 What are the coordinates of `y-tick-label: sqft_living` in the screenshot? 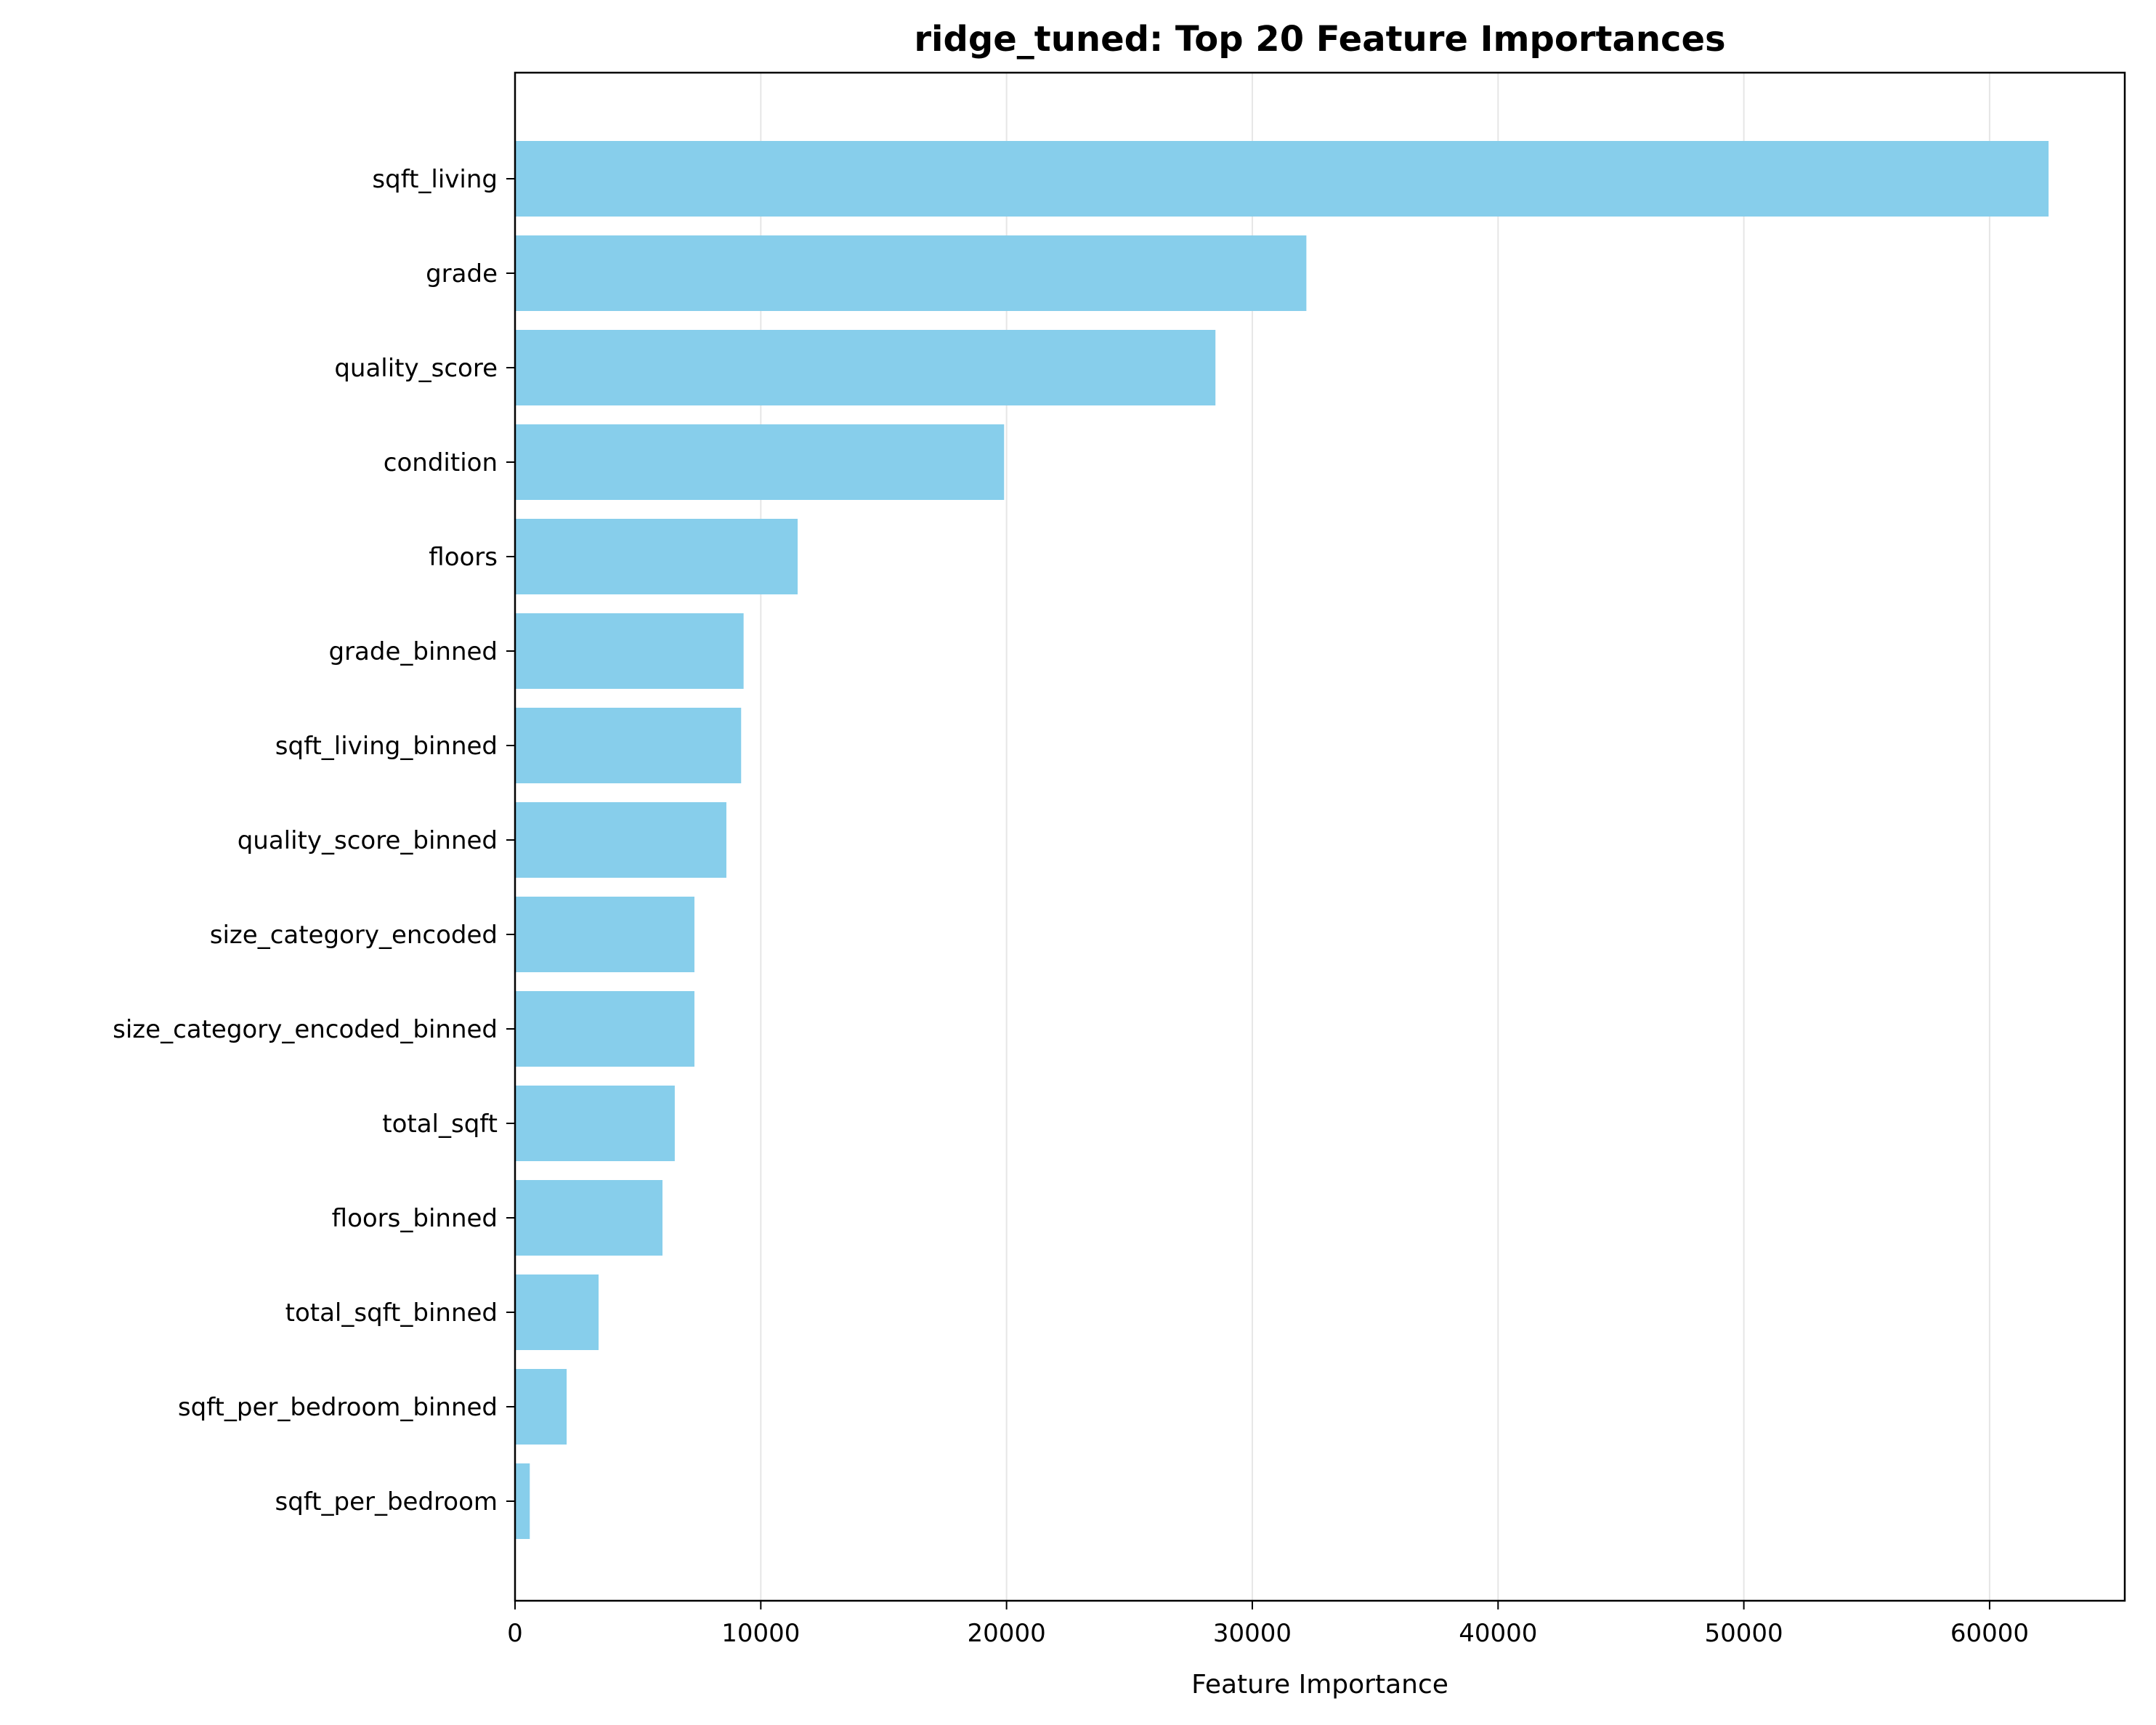 It's located at (435, 179).